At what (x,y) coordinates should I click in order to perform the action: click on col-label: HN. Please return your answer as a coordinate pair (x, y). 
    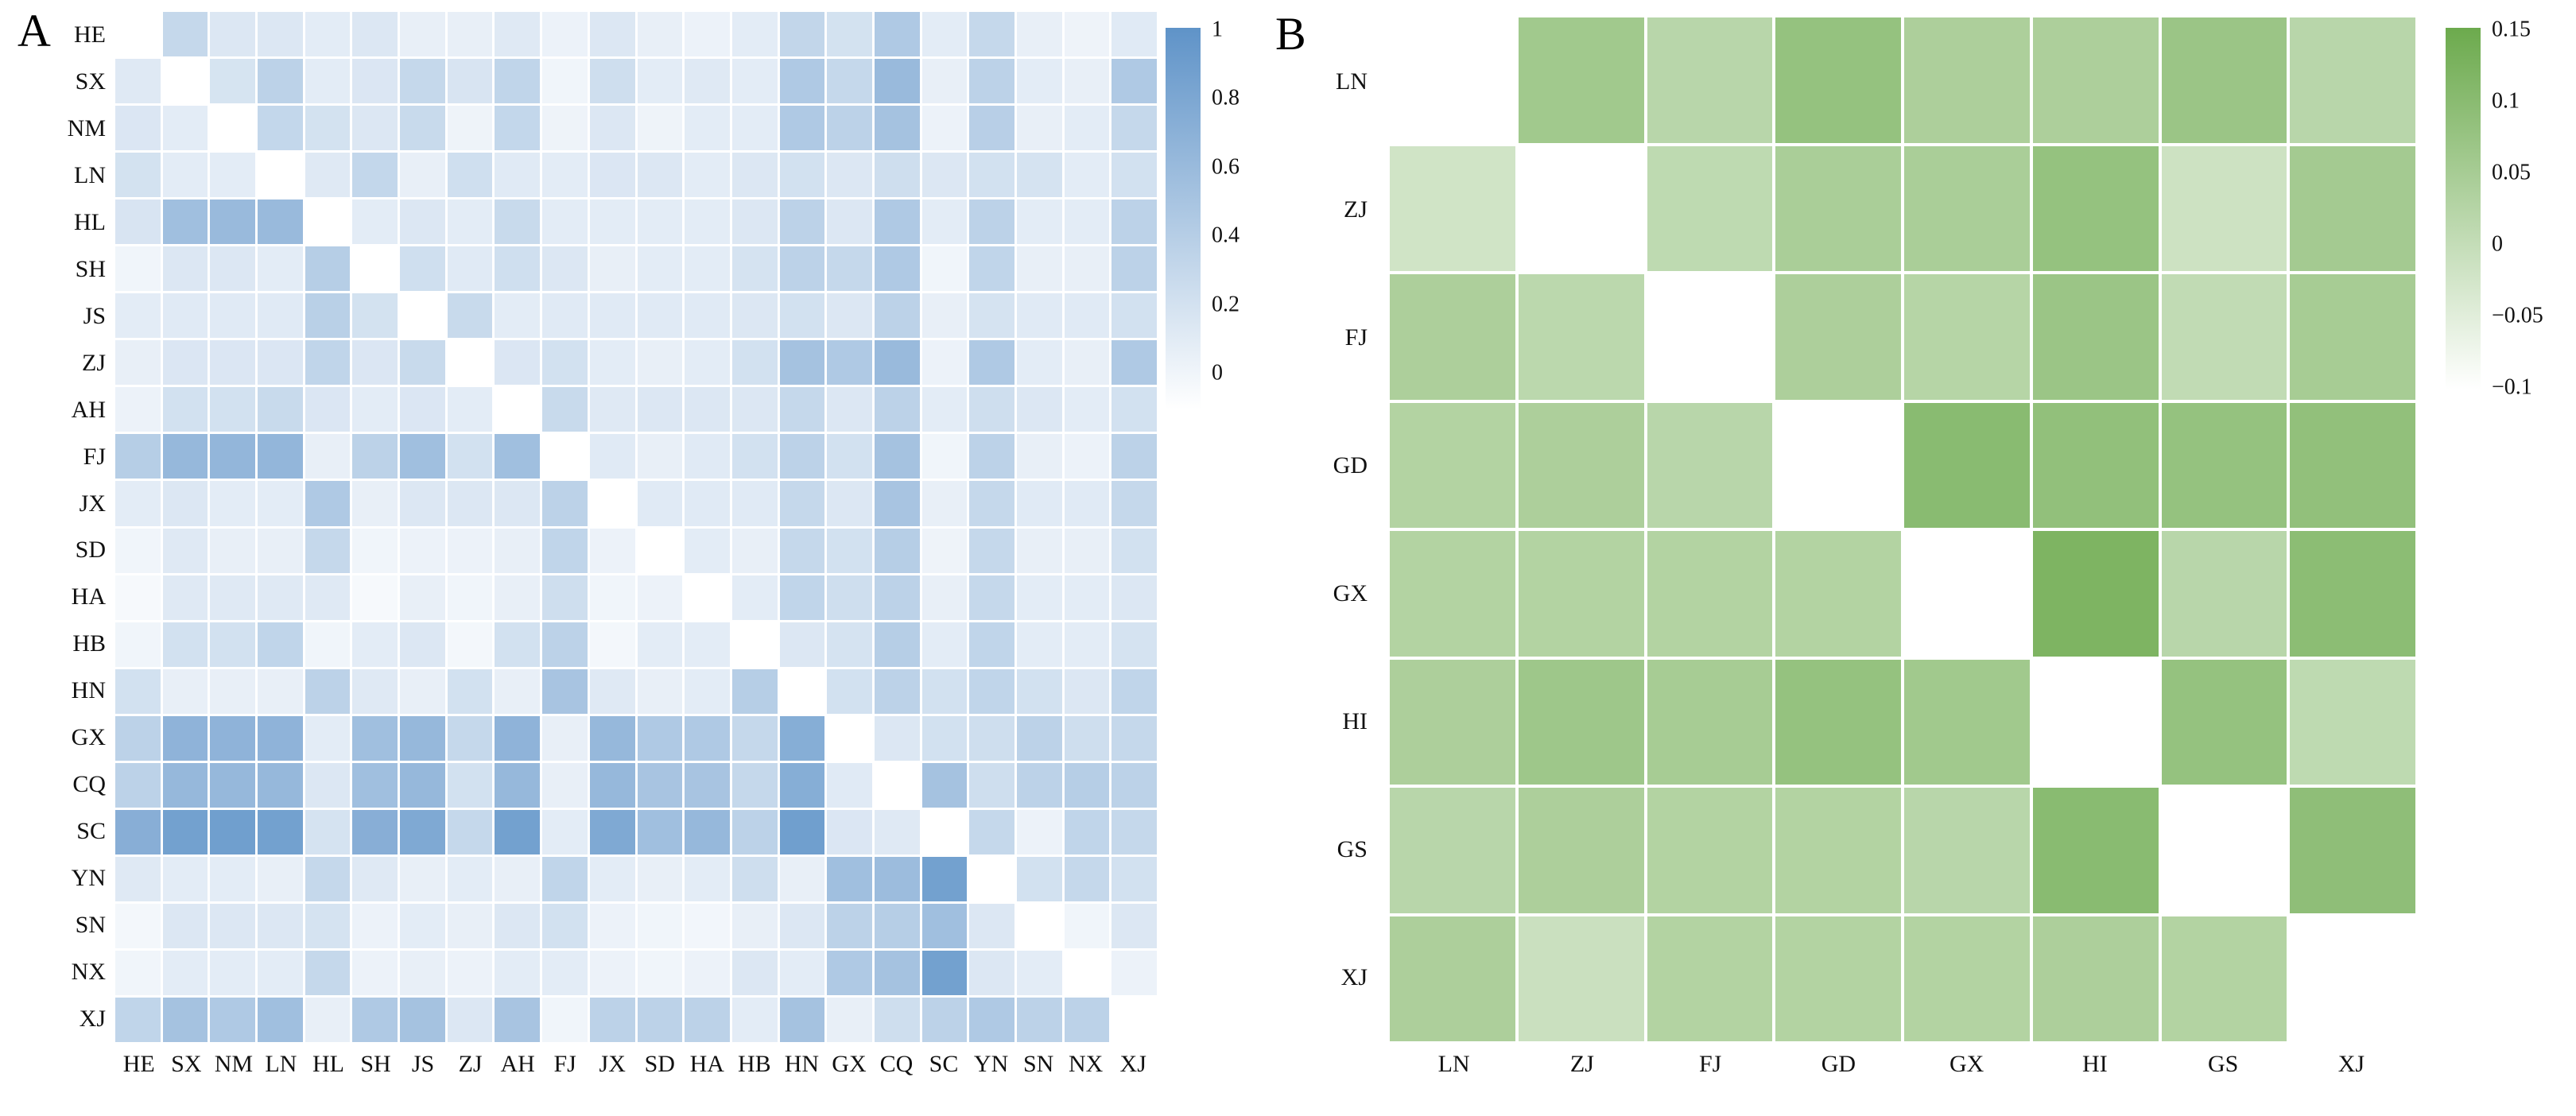
    Looking at the image, I should click on (802, 1064).